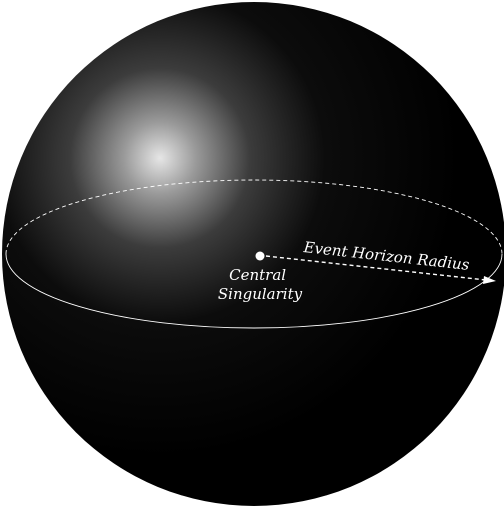 This screenshot has width=504, height=511. Describe the element at coordinates (489, 280) in the screenshot. I see `radius-arrowhead` at that location.